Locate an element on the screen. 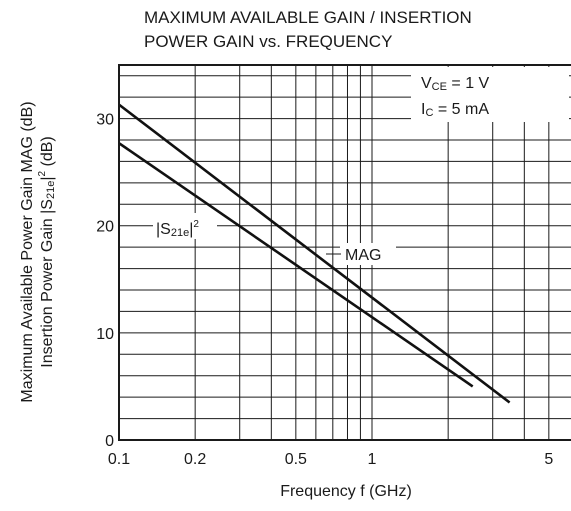 The image size is (571, 511). s21e-label-background is located at coordinates (185, 226).